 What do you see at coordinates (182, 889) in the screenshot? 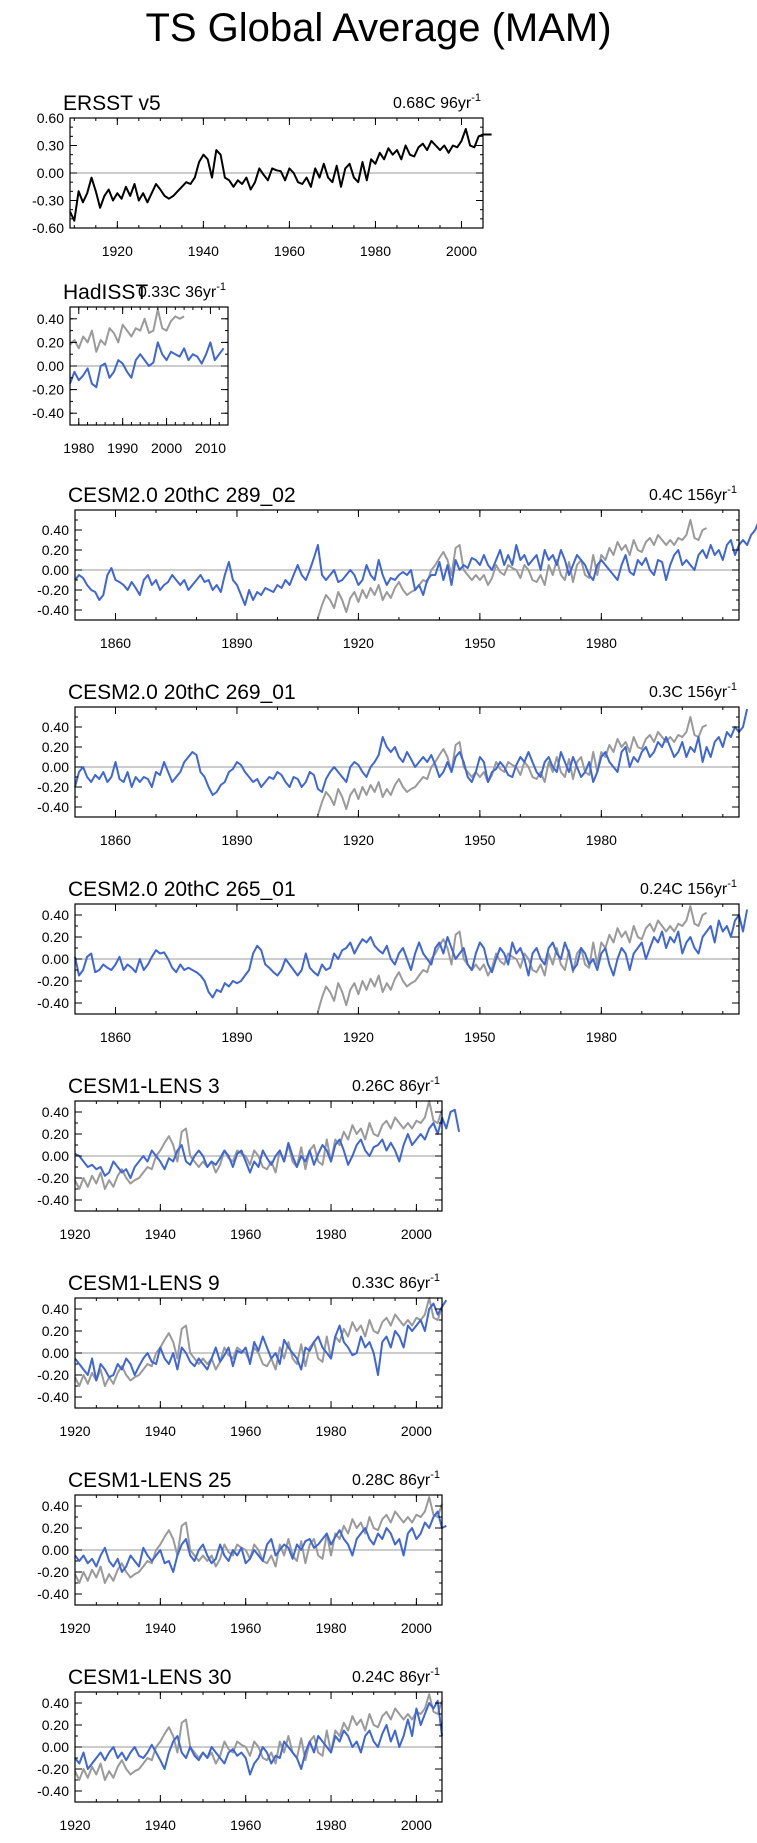
I see `panel-title: CESM2.0 20thC 265_01` at bounding box center [182, 889].